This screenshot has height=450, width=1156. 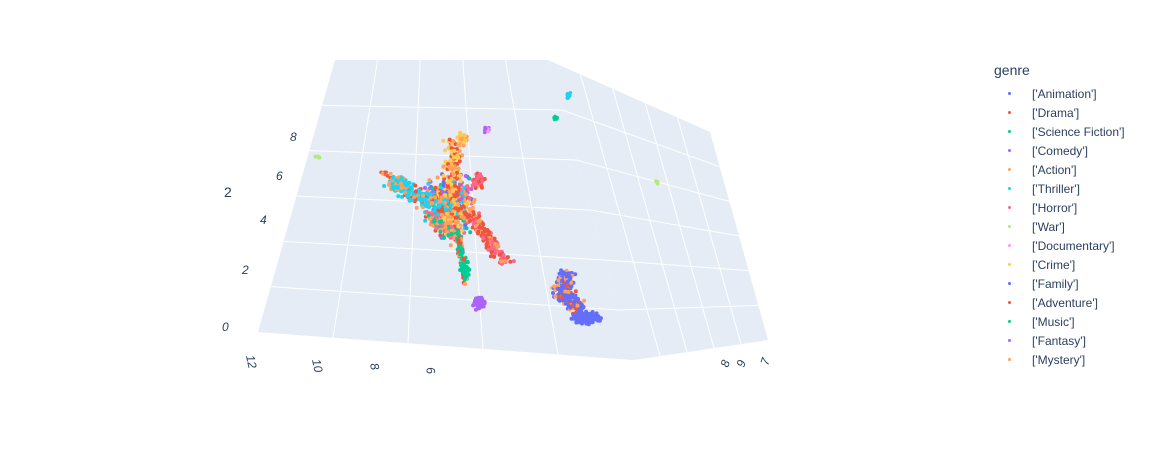 I want to click on legend-label: ['War'], so click(x=1048, y=226).